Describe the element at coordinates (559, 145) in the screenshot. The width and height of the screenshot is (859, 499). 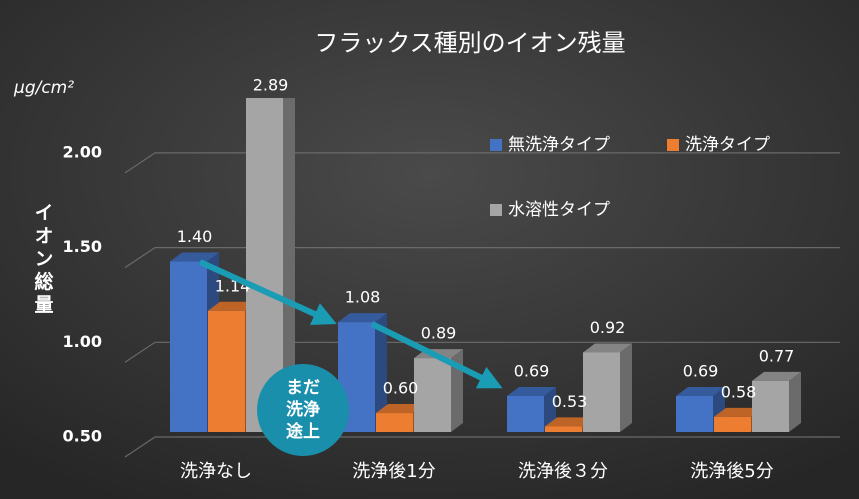
I see `legend-label: 無洗浄タイプ` at that location.